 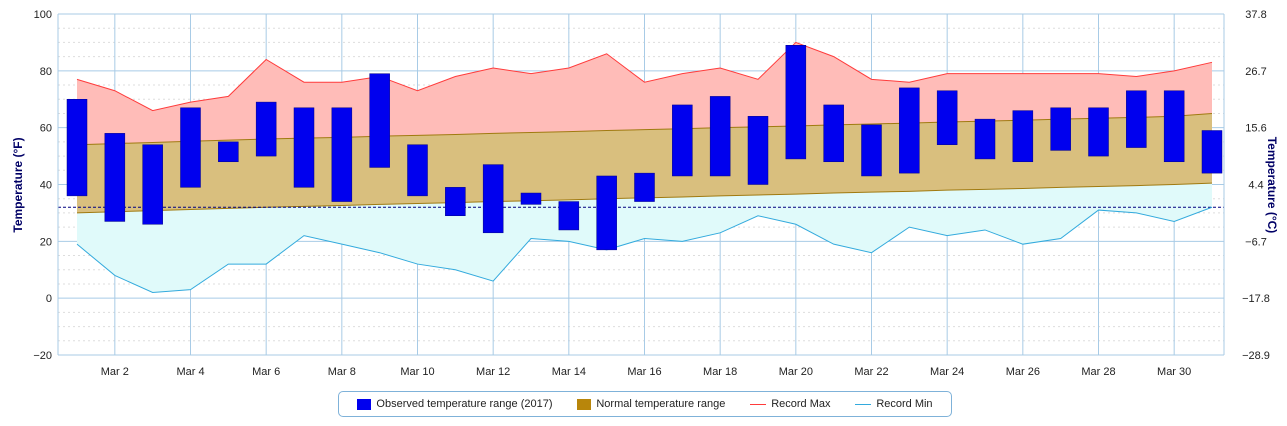 I want to click on legend-label-observed: Observed temperature range (2017), so click(x=464, y=404).